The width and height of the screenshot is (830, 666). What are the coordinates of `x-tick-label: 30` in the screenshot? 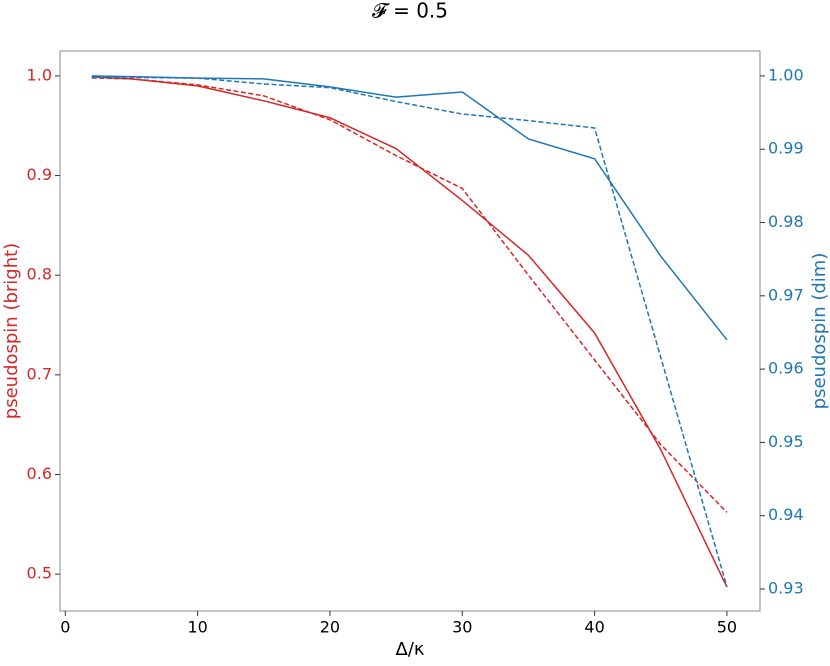 It's located at (462, 627).